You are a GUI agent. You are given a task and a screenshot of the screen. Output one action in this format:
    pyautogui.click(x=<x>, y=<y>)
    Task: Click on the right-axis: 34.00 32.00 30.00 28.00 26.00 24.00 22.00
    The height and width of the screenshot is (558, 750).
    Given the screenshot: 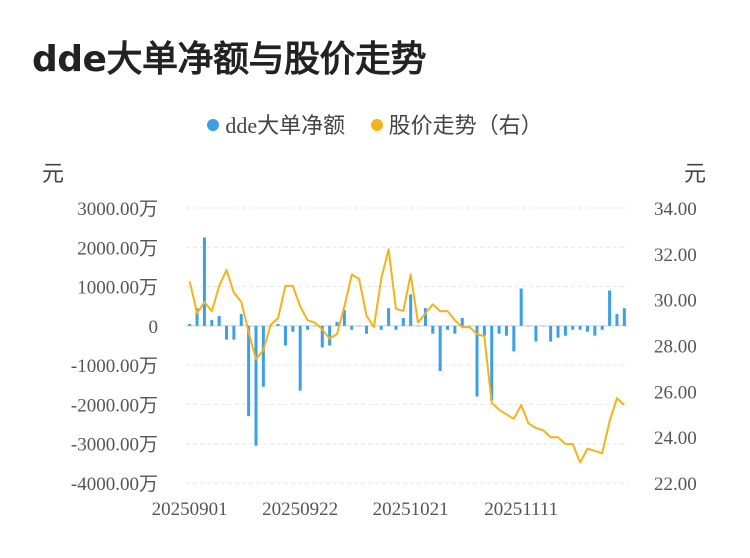 What is the action you would take?
    pyautogui.click(x=675, y=347)
    